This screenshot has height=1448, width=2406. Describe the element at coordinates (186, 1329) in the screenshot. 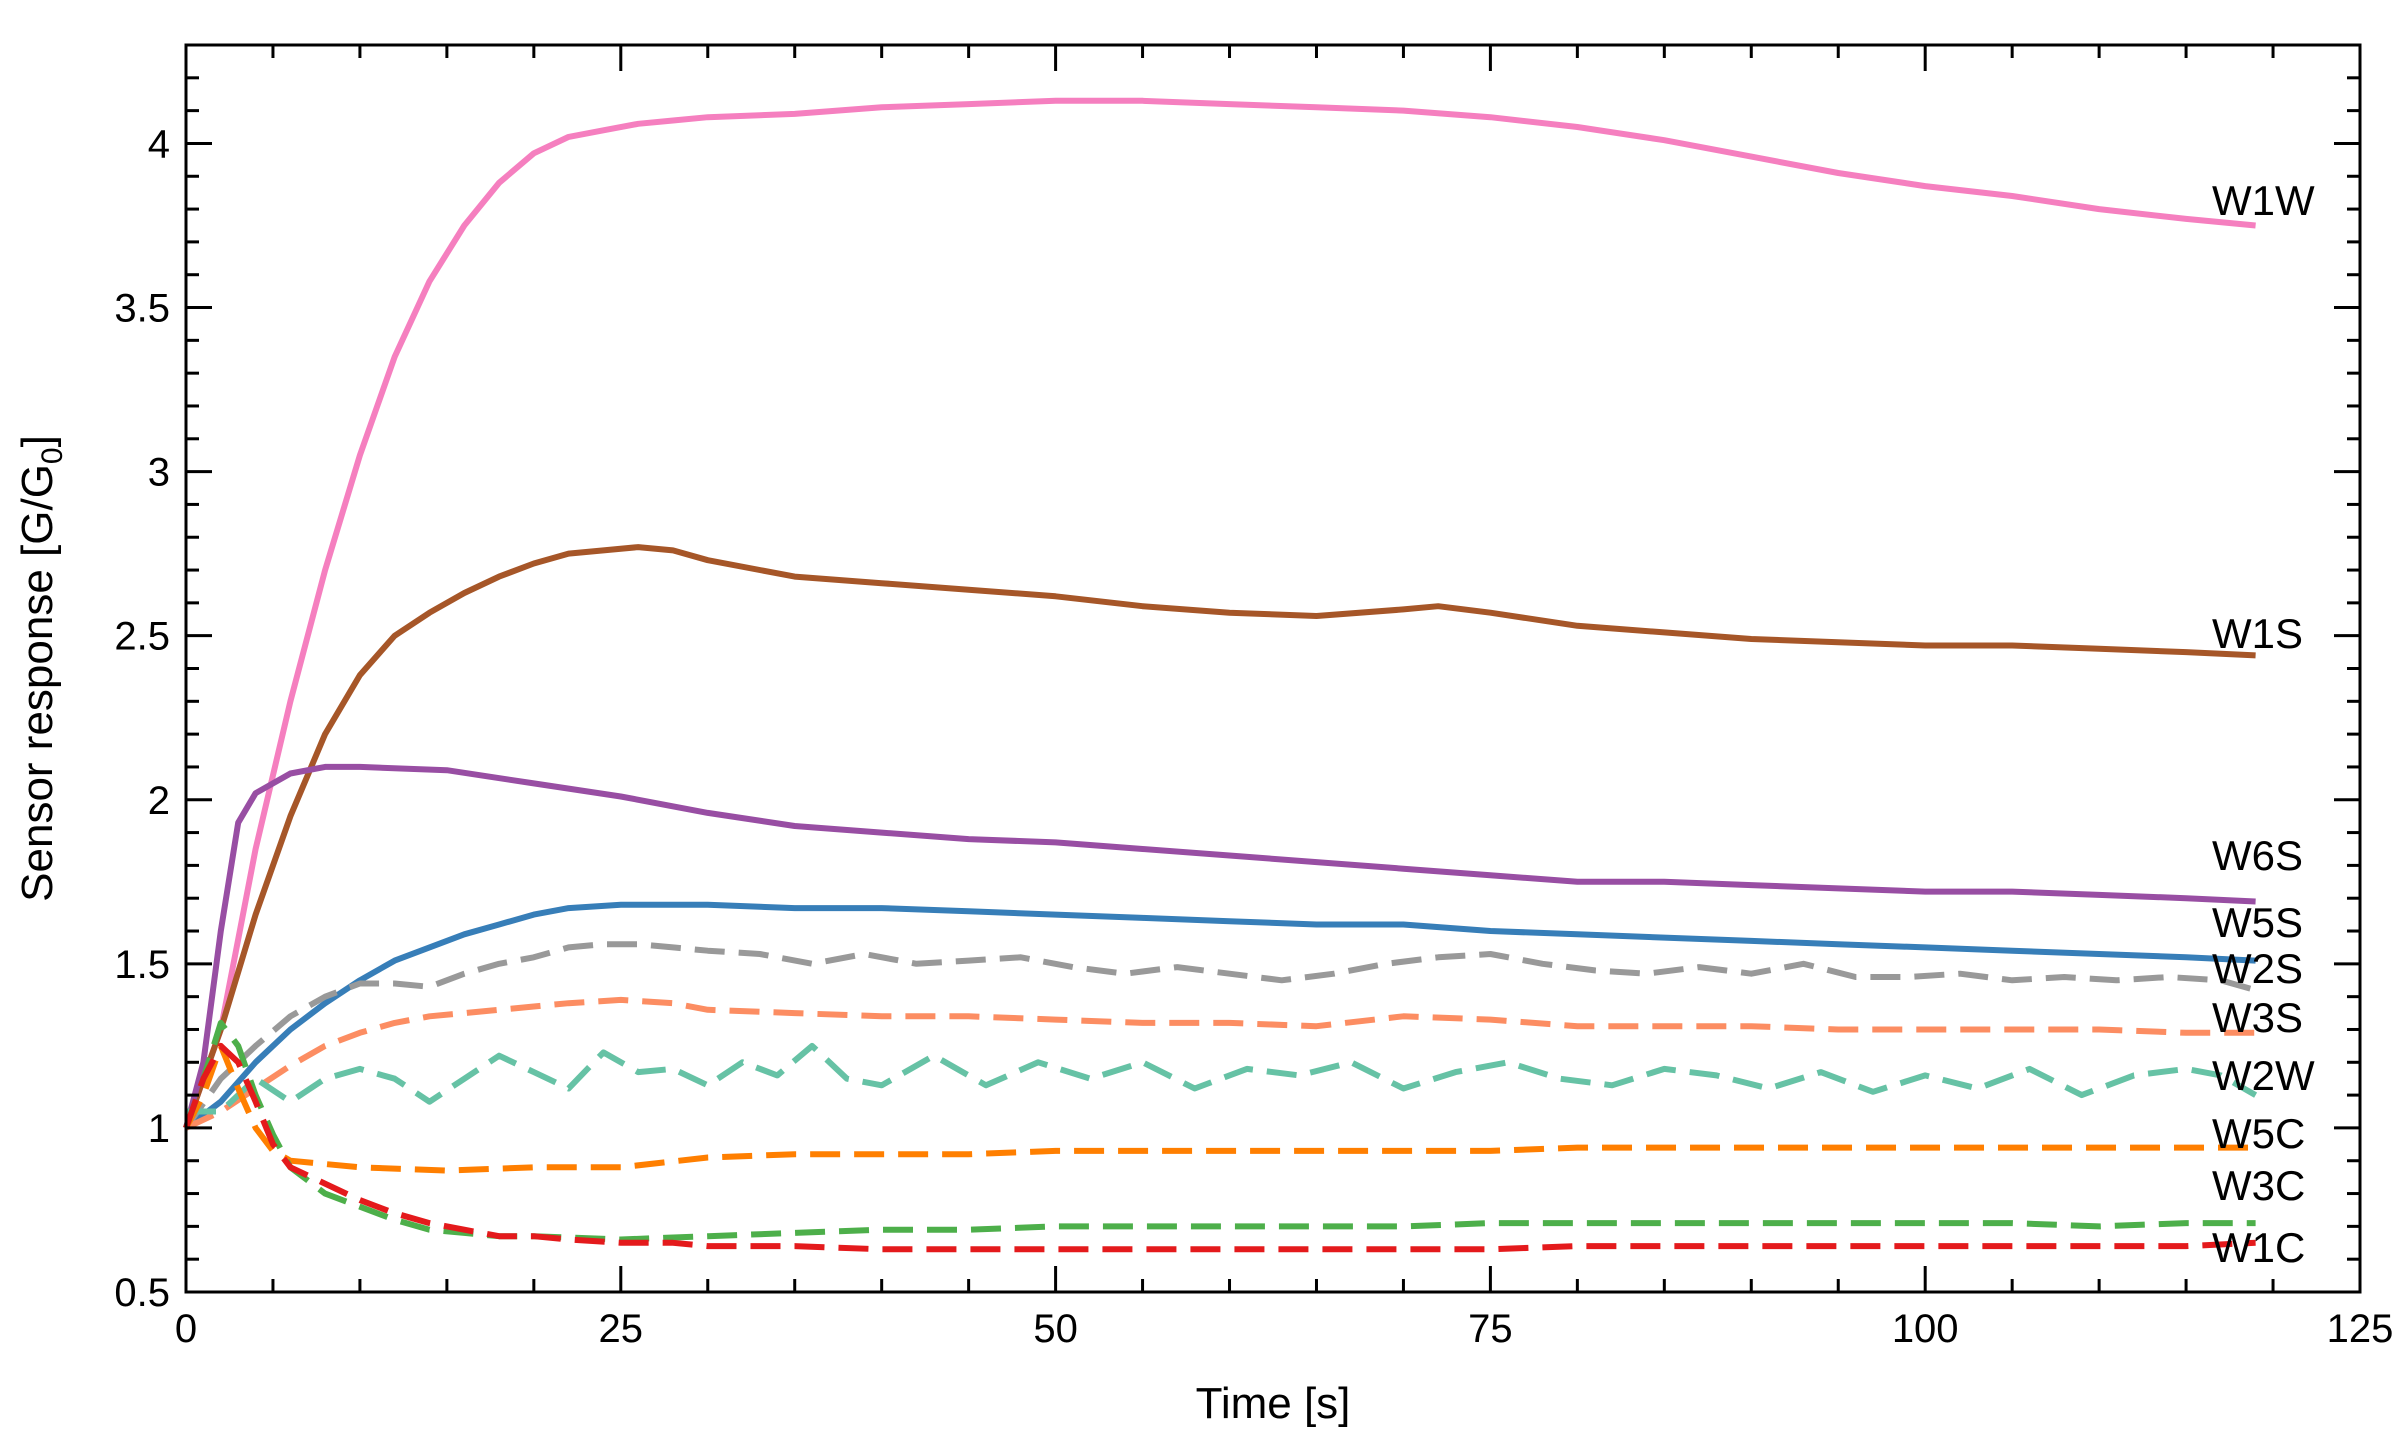

I see `x-tick-label: 0` at that location.